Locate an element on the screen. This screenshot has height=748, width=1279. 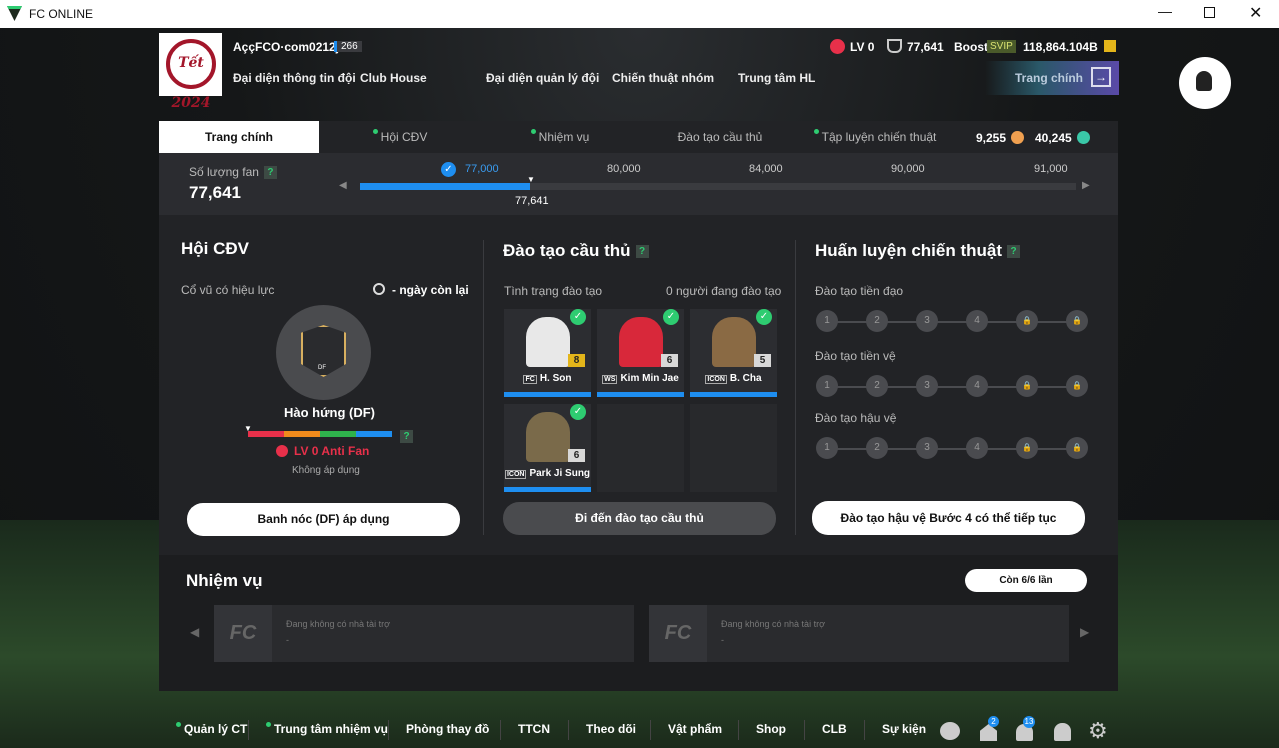
bottom-nav-item: Sự kiện is located at coordinates (904, 729).